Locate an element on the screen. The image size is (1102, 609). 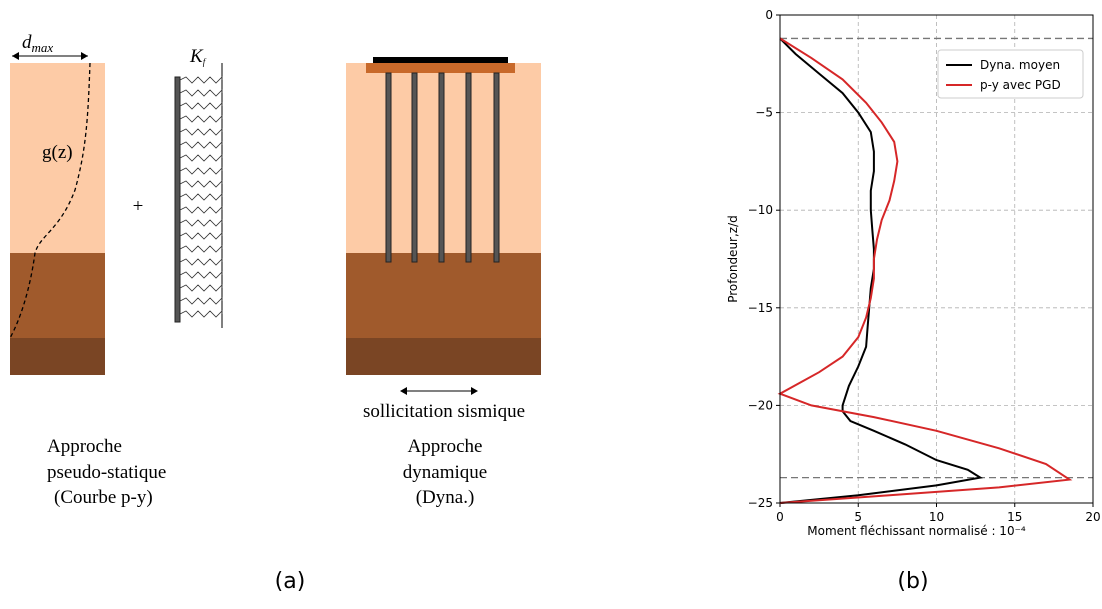
y-tick-label: 0 is located at coordinates (769, 15).